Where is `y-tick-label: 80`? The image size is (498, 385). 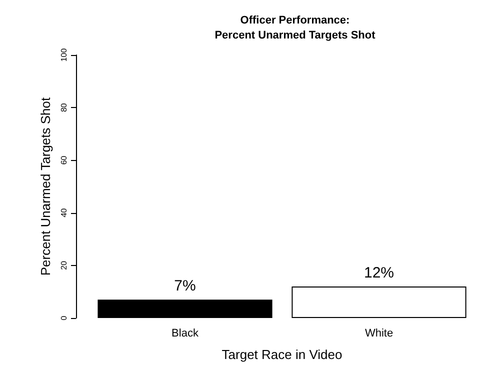 y-tick-label: 80 is located at coordinates (64, 107).